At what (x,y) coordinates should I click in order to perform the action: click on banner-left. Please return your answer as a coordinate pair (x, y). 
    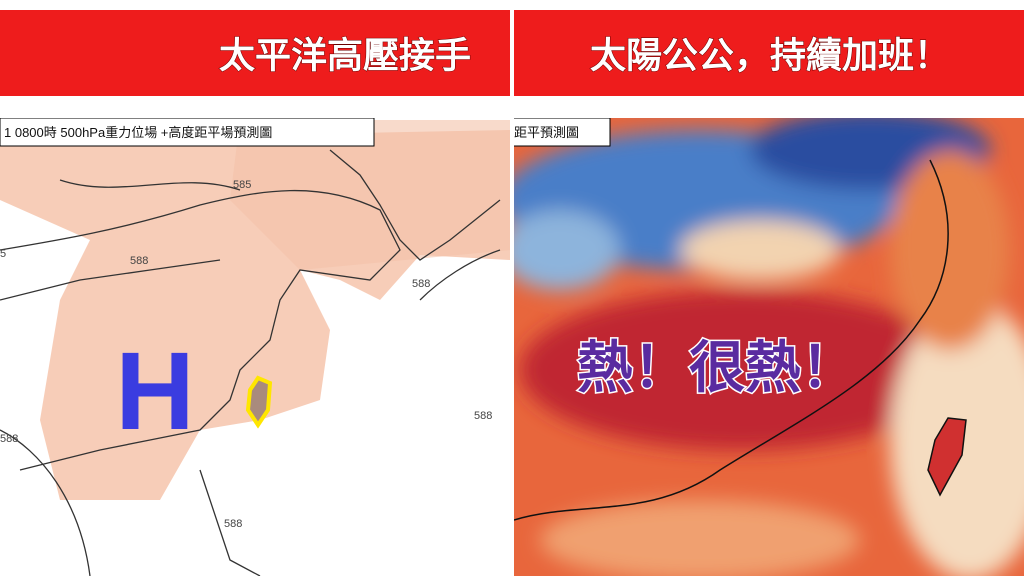
    Looking at the image, I should click on (255, 53).